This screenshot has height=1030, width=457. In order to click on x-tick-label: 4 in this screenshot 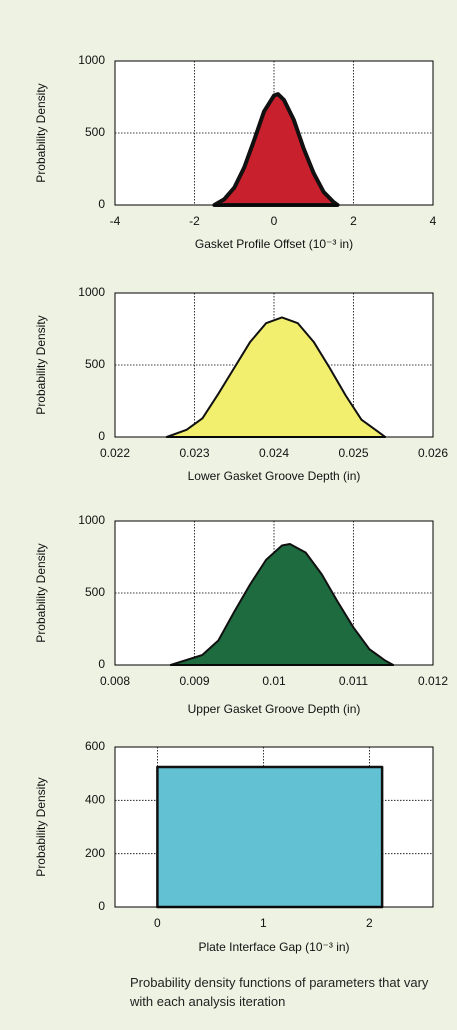, I will do `click(433, 221)`.